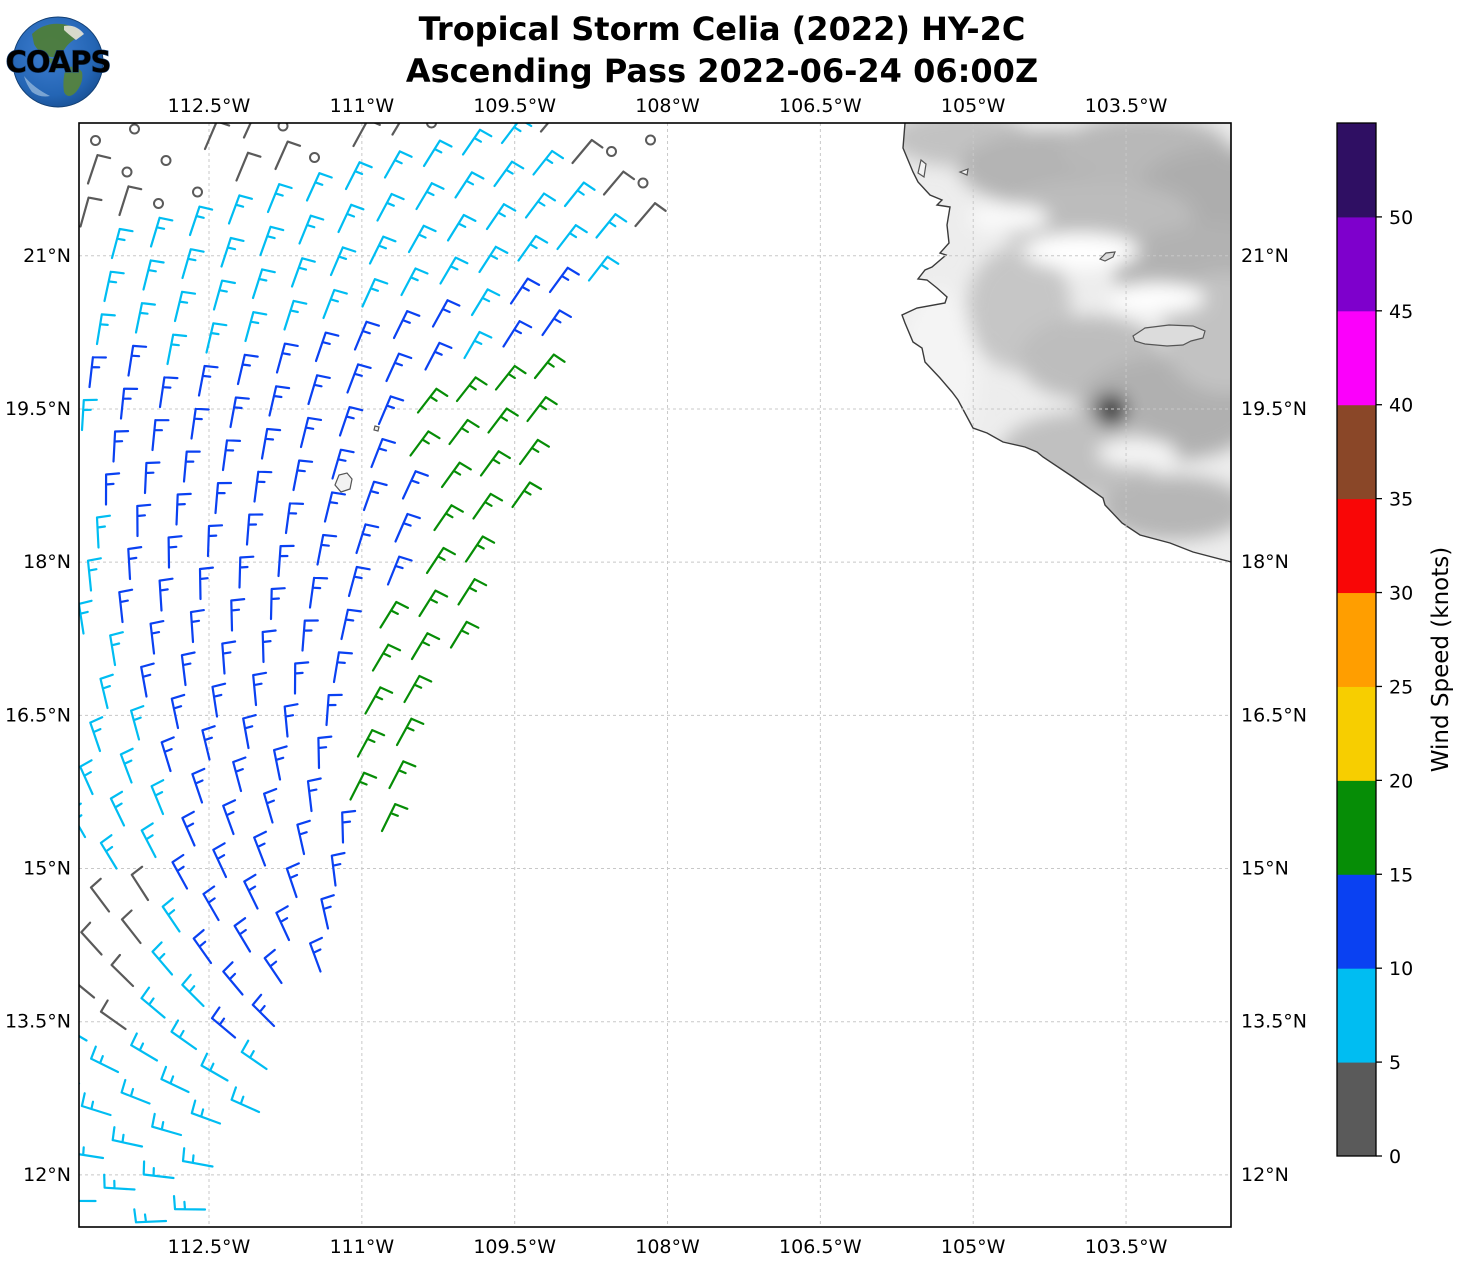  I want to click on colorbar-tick-label: 30, so click(1401, 594).